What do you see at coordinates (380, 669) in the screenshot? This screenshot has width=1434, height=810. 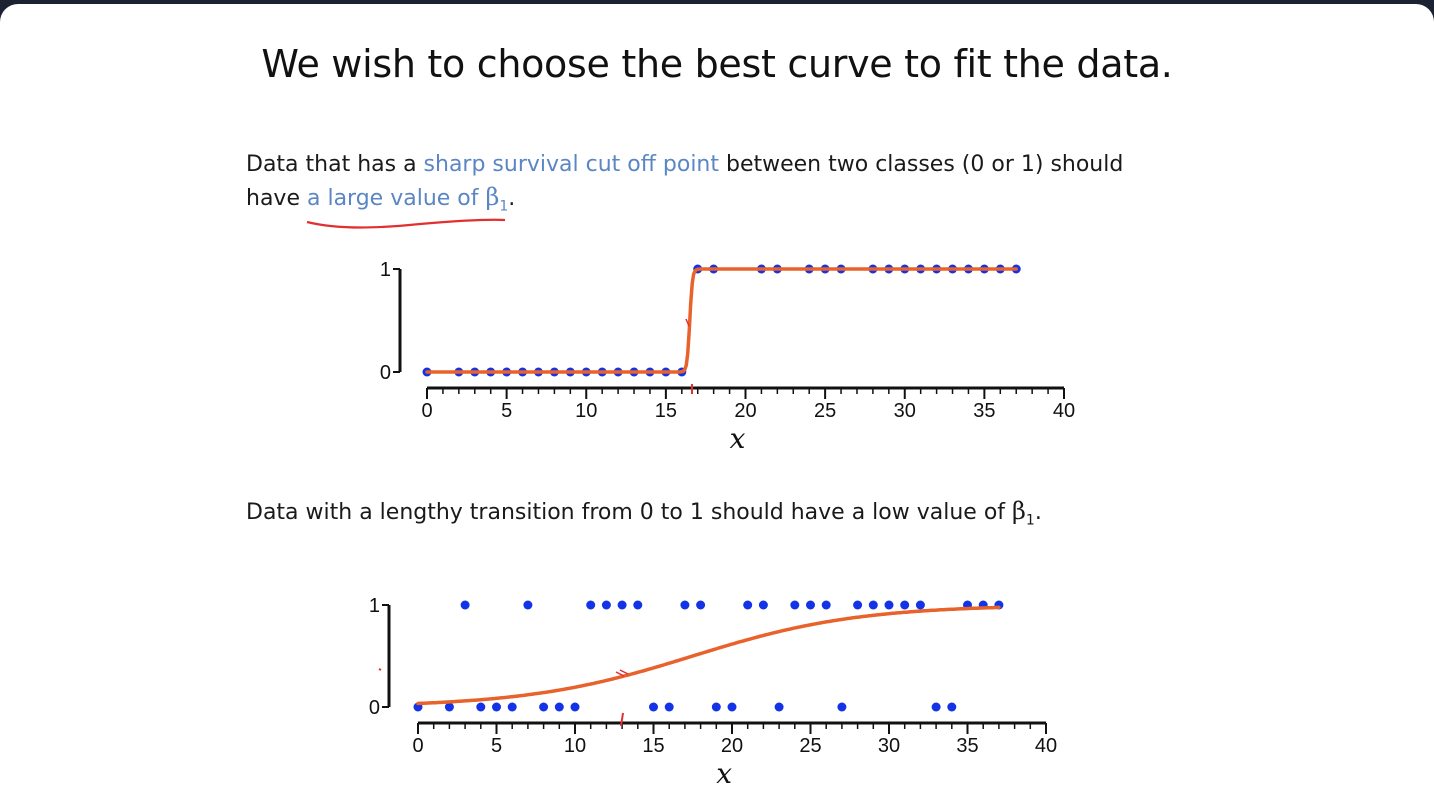 I see `stray-mark` at bounding box center [380, 669].